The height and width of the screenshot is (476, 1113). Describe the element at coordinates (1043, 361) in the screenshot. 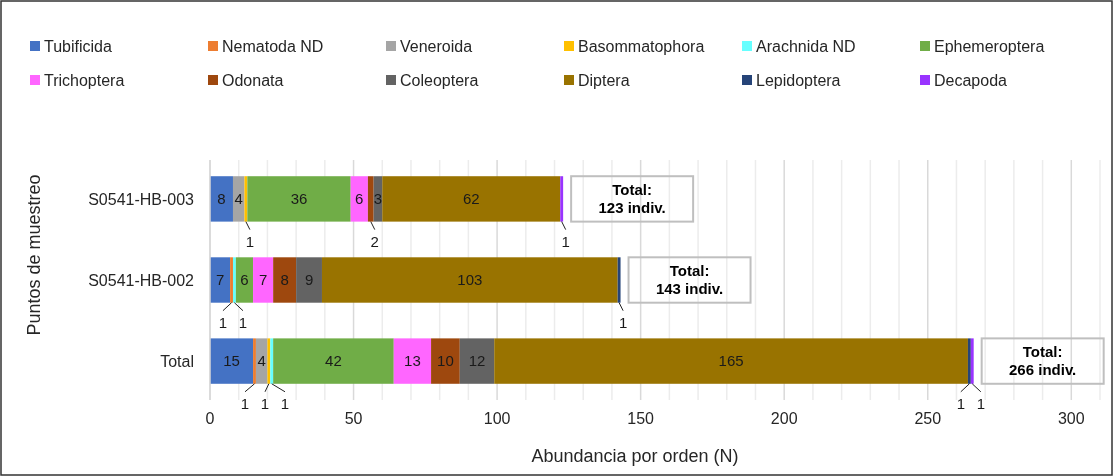

I see `total-label: Total: 266 indiv.` at that location.